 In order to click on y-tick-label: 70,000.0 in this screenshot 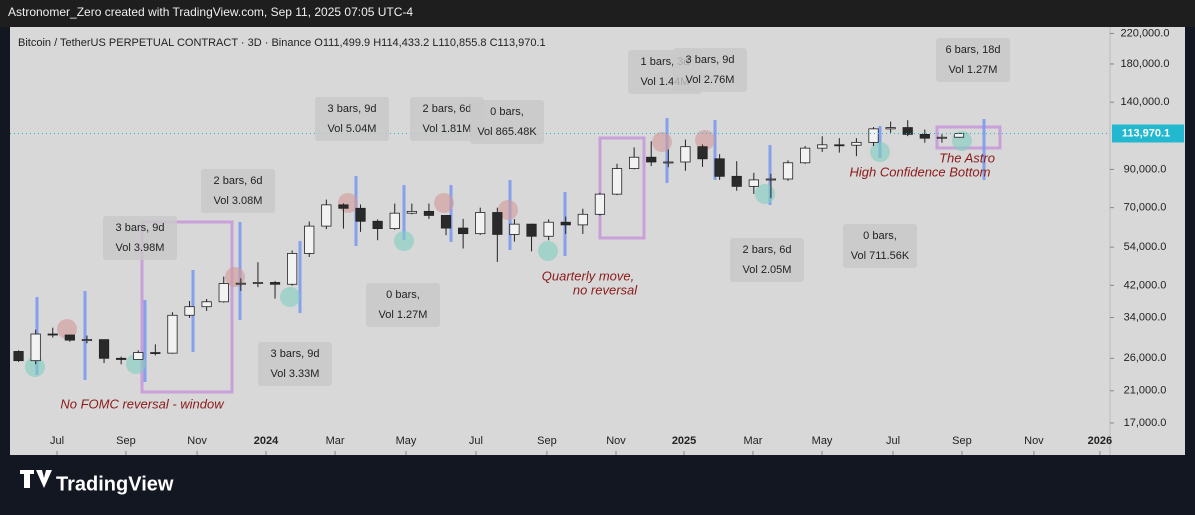, I will do `click(1145, 208)`.